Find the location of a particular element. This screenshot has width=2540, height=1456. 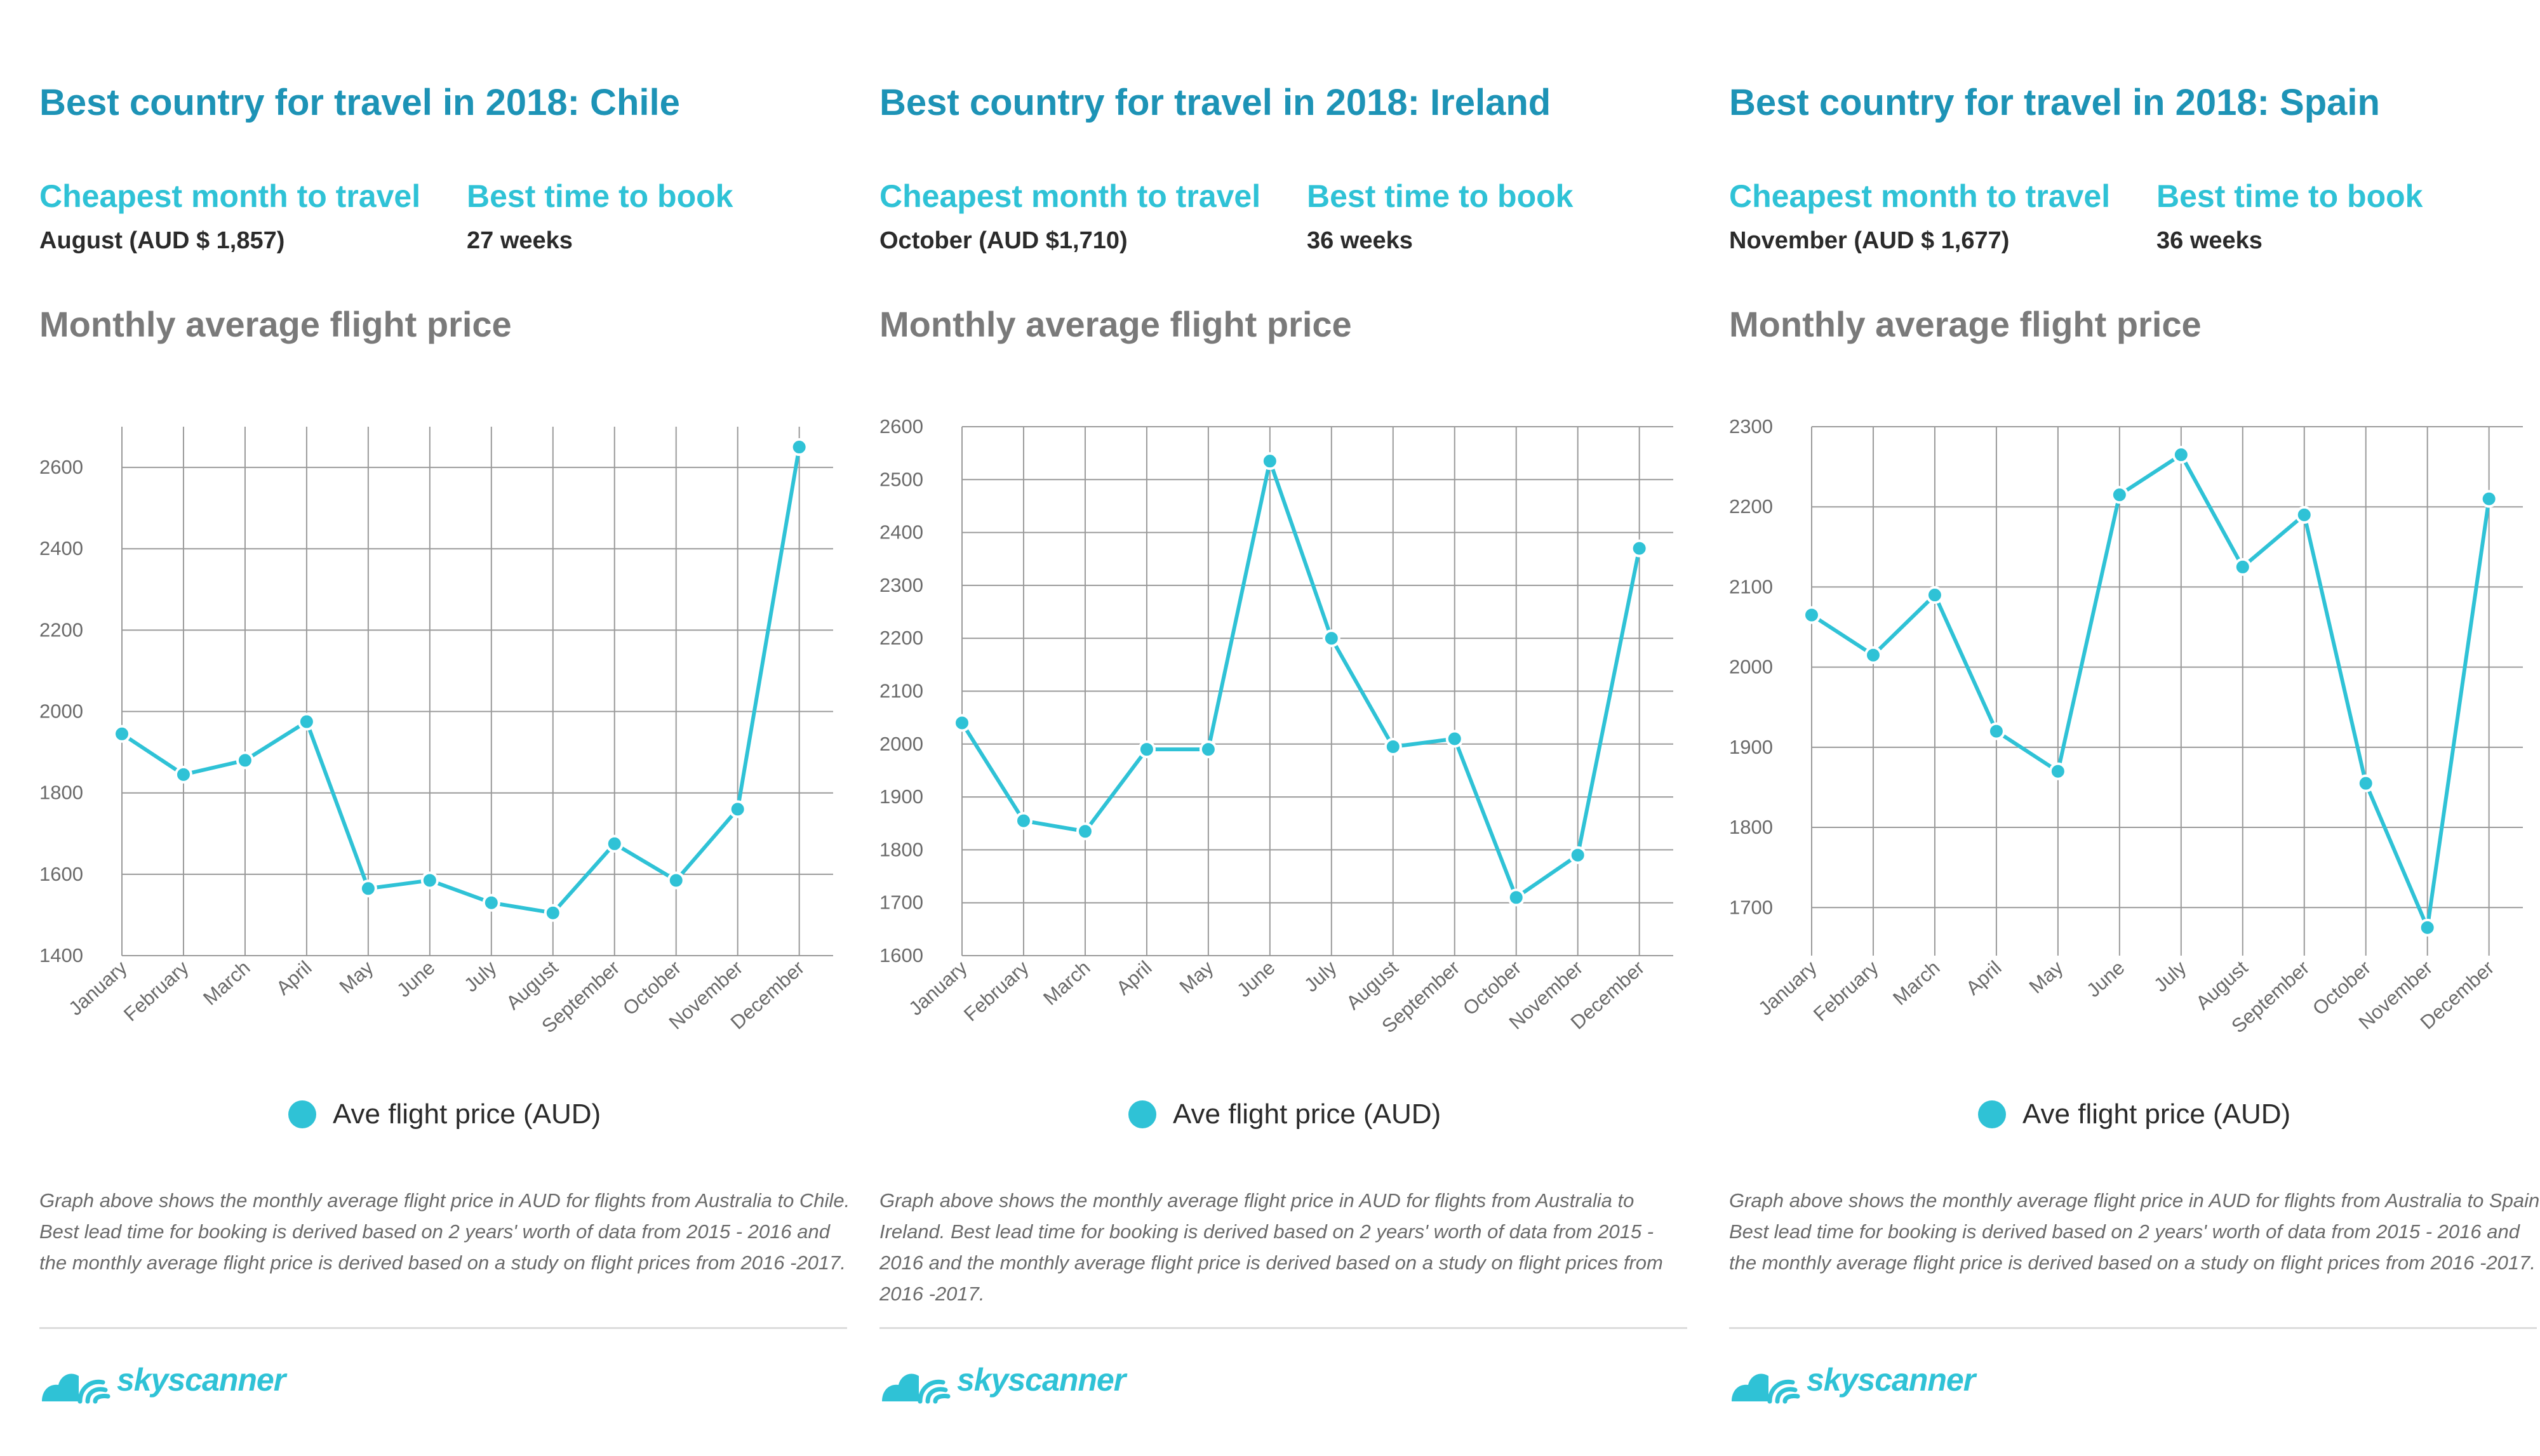

cheapest-month-value: November (AUD $ 1,677) is located at coordinates (1869, 240).